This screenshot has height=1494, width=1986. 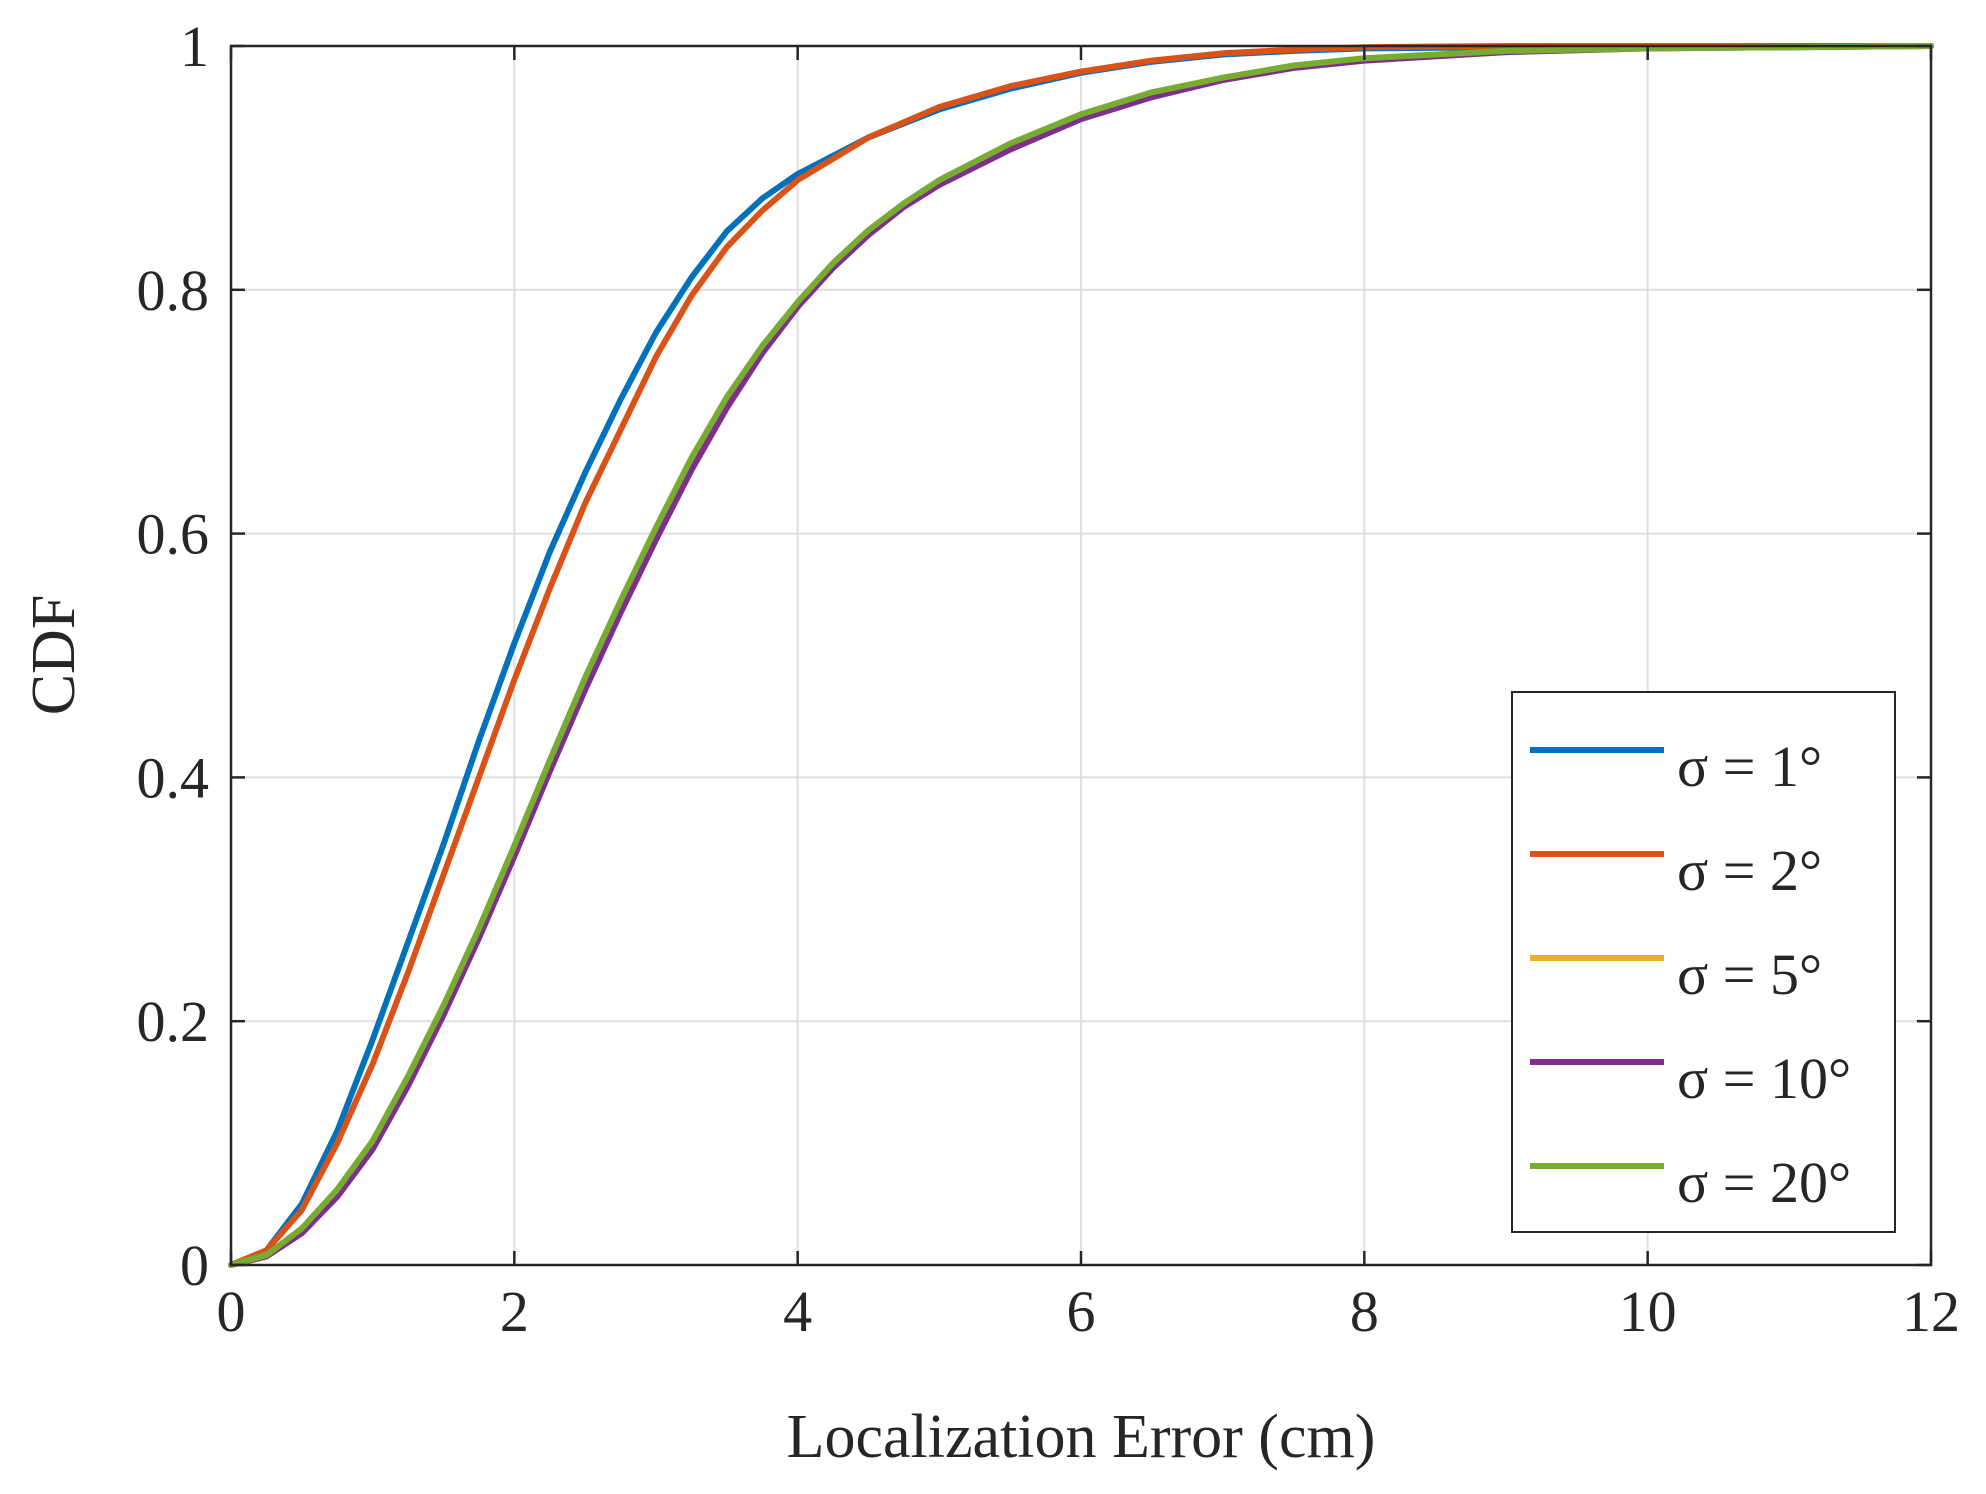 I want to click on x-tick-label: 2, so click(x=514, y=1311).